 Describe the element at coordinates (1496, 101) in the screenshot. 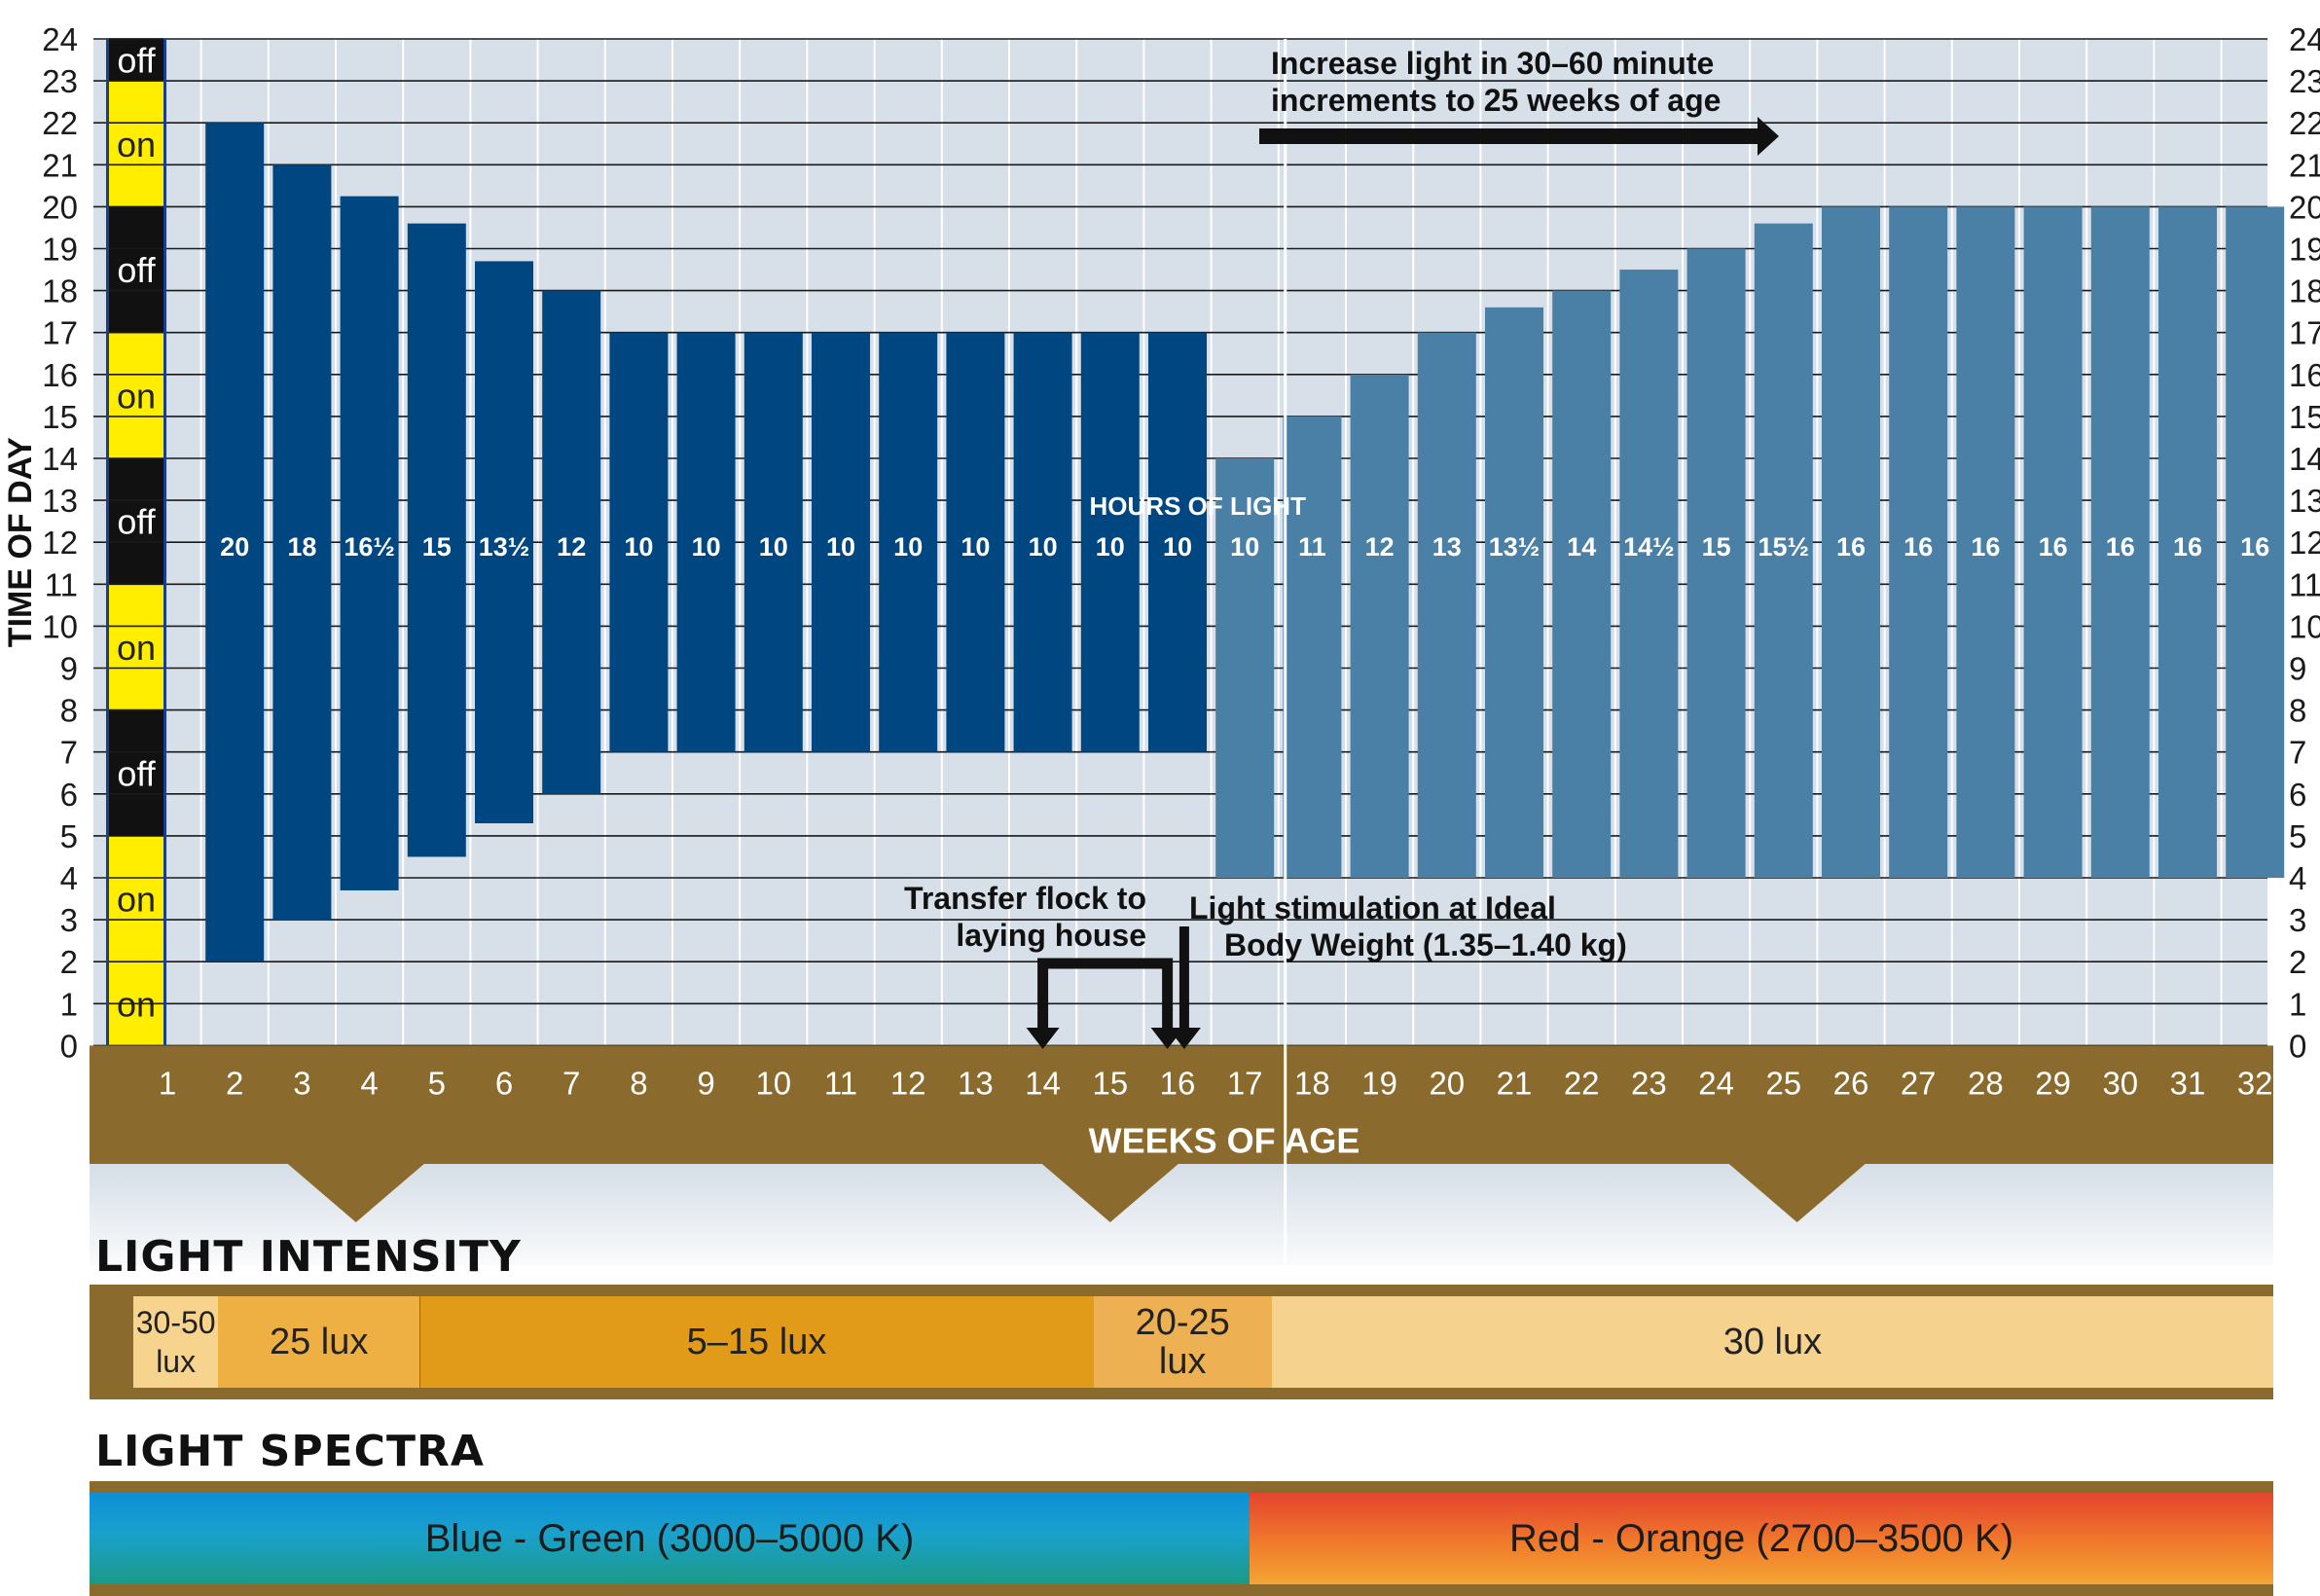

I see `increase-note-line2: increments to 25 weeks of age` at that location.